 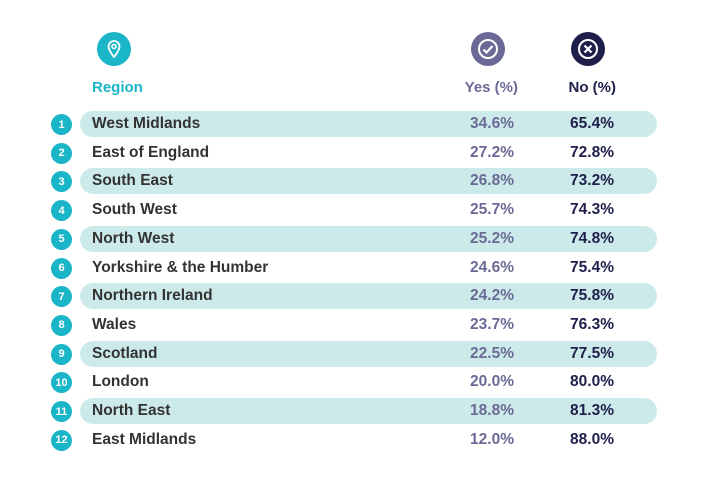 I want to click on no-value: 80.0%, so click(x=592, y=382).